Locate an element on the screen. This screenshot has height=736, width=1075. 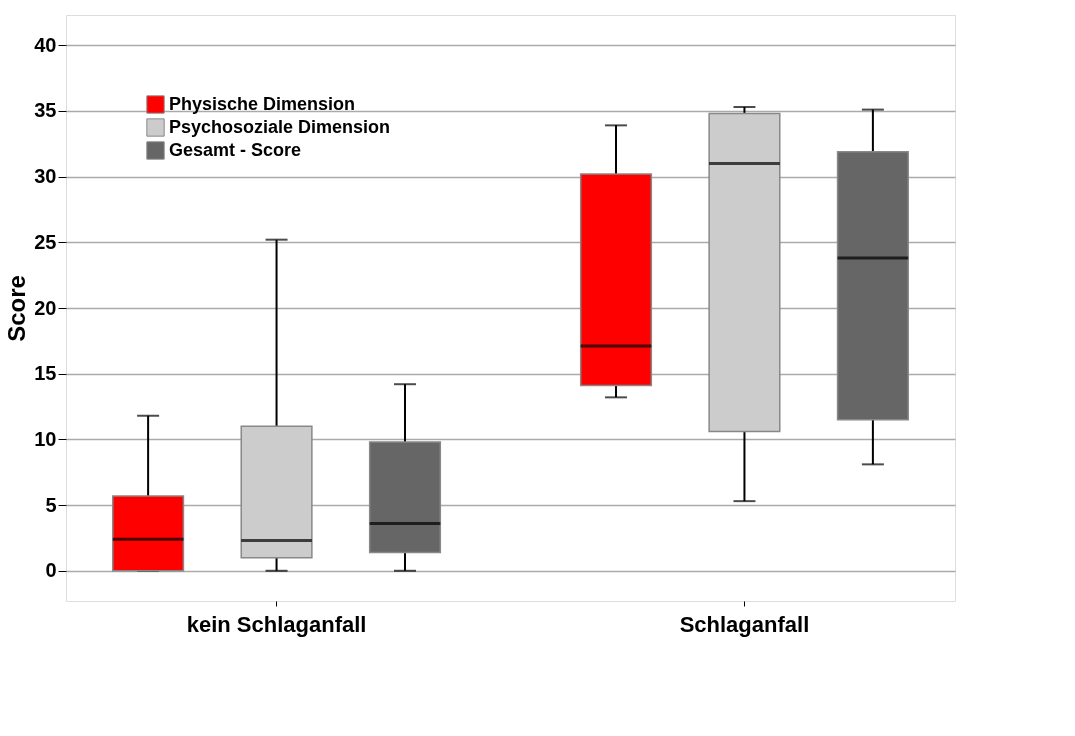
legend-label: Physische Dimension is located at coordinates (262, 103).